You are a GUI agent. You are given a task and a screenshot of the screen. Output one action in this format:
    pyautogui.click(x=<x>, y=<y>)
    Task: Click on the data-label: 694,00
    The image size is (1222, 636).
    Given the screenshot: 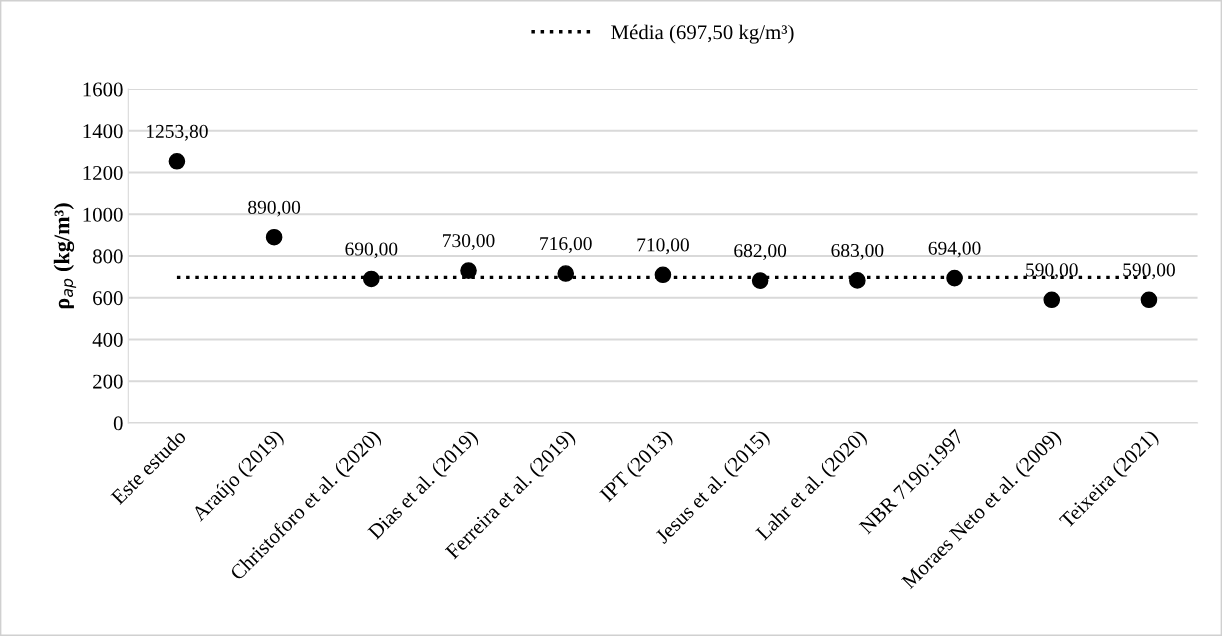 What is the action you would take?
    pyautogui.click(x=954, y=249)
    